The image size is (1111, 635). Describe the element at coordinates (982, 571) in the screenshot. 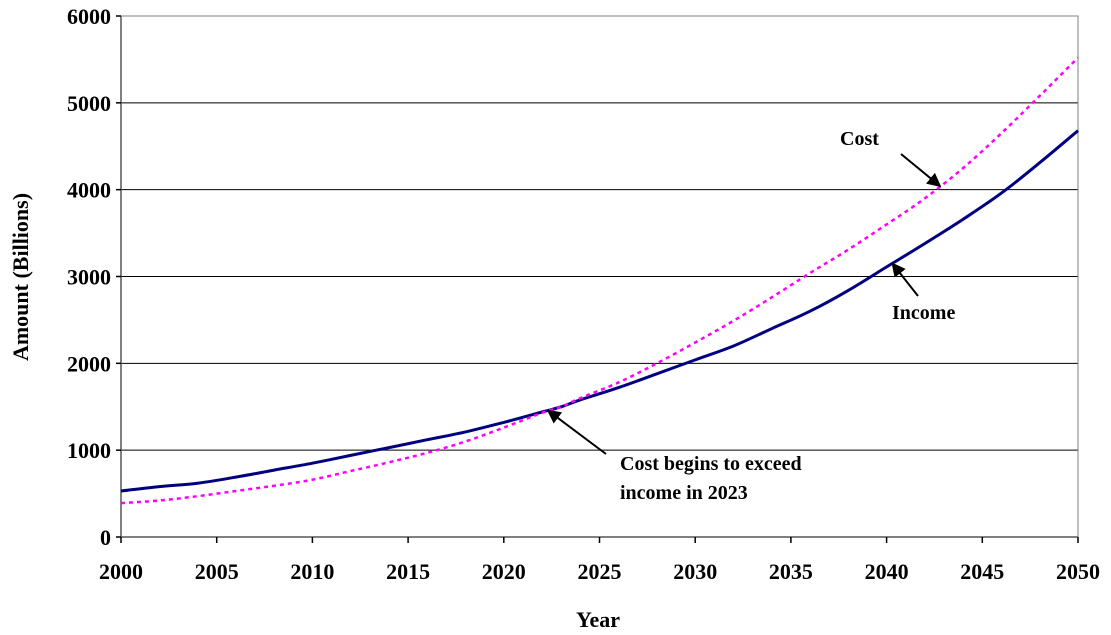

I see `x-tick-label: 2045` at that location.